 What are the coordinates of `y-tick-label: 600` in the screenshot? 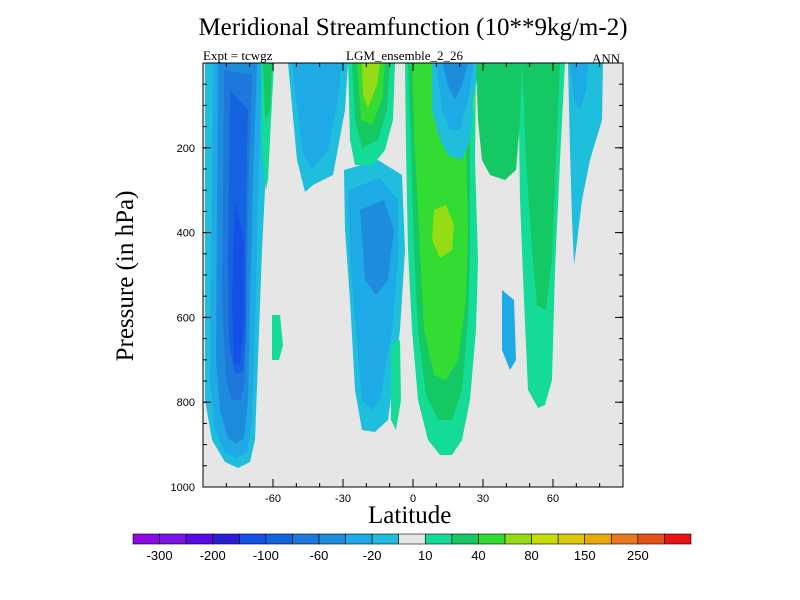 It's located at (186, 318).